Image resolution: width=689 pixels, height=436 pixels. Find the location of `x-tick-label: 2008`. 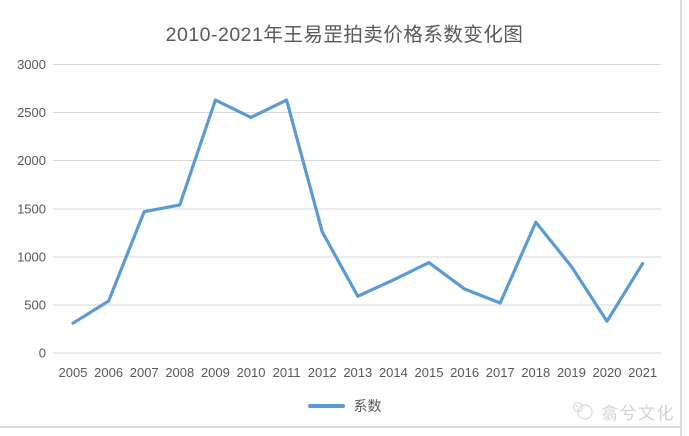

x-tick-label: 2008 is located at coordinates (179, 372).